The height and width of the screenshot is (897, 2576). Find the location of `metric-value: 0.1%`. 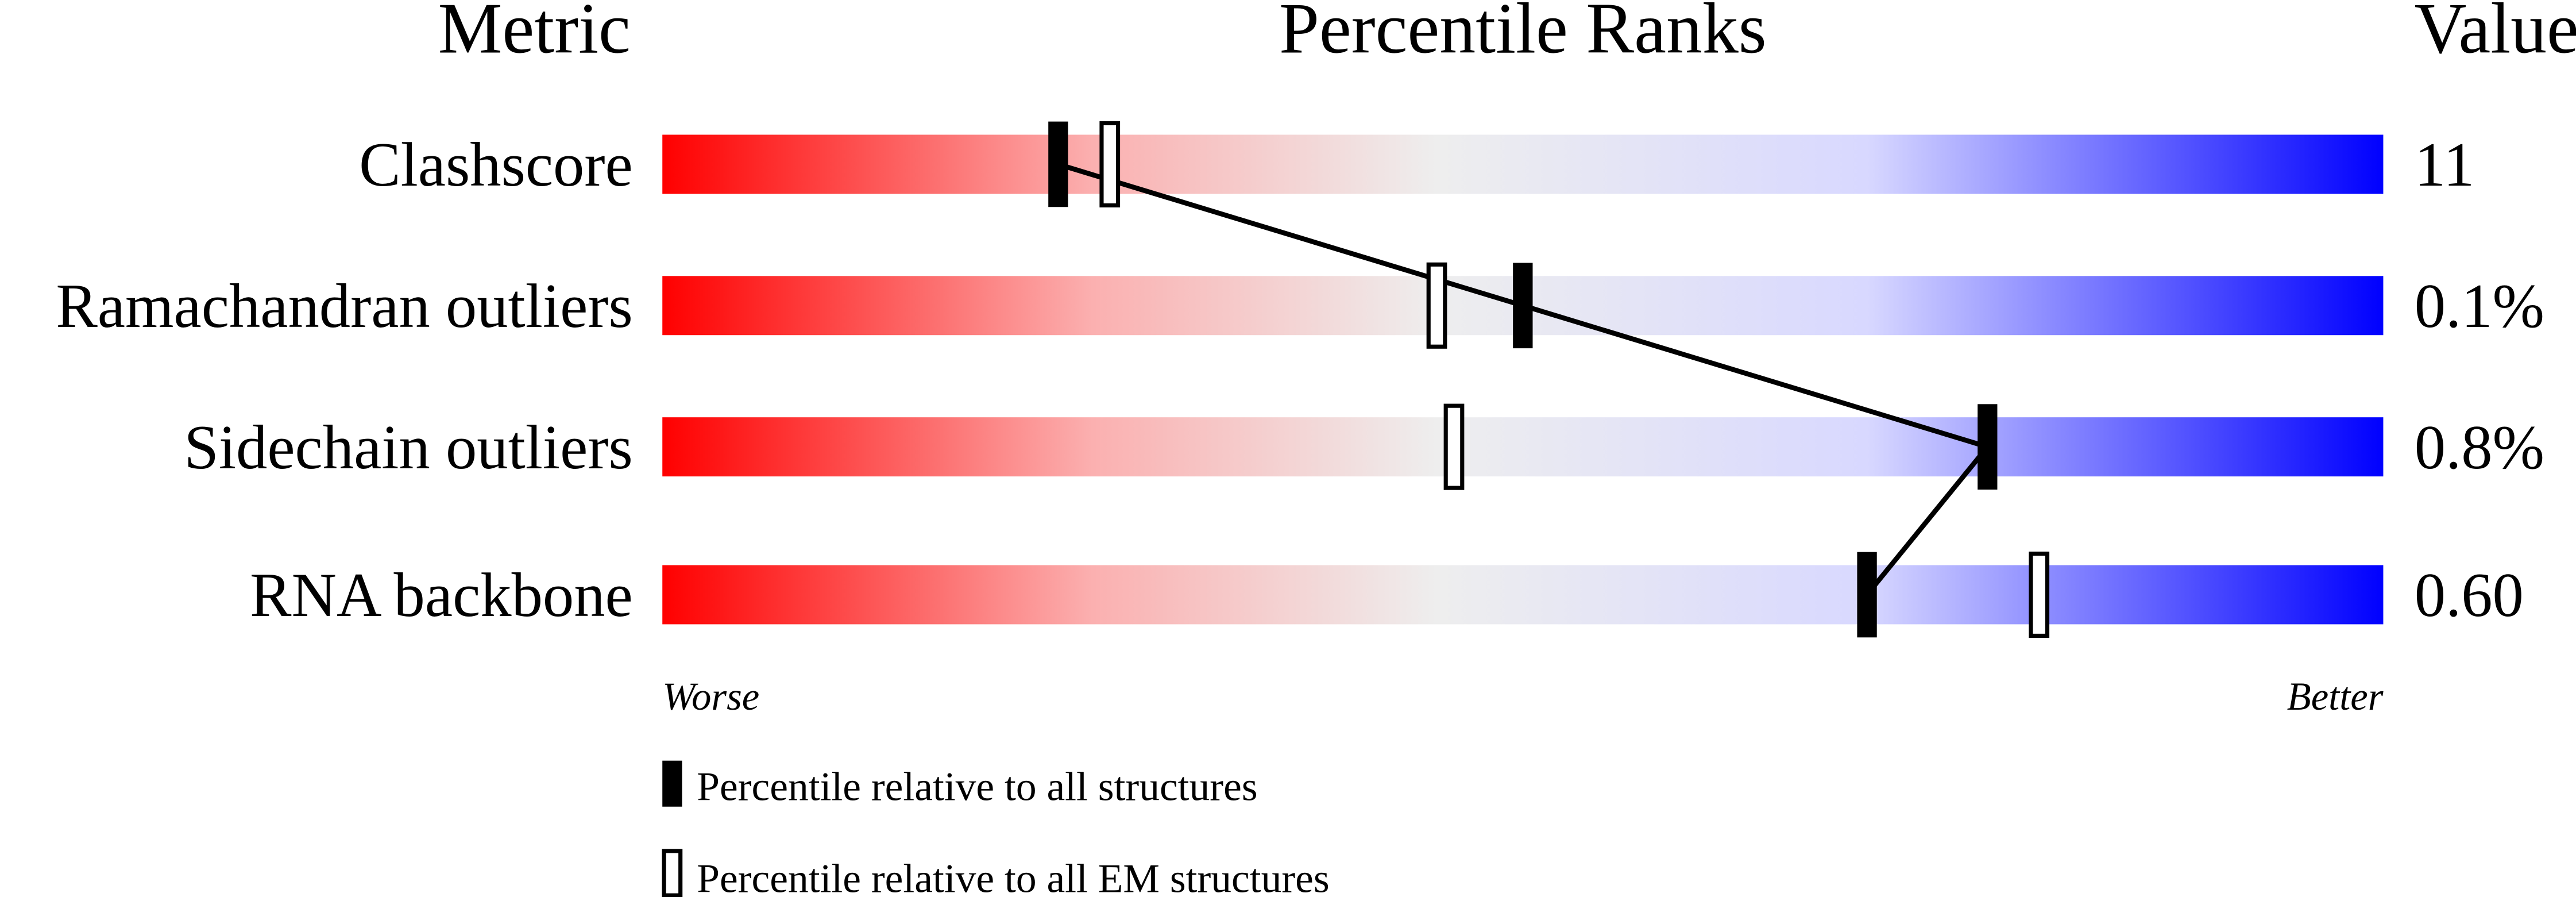

metric-value: 0.1% is located at coordinates (2479, 307).